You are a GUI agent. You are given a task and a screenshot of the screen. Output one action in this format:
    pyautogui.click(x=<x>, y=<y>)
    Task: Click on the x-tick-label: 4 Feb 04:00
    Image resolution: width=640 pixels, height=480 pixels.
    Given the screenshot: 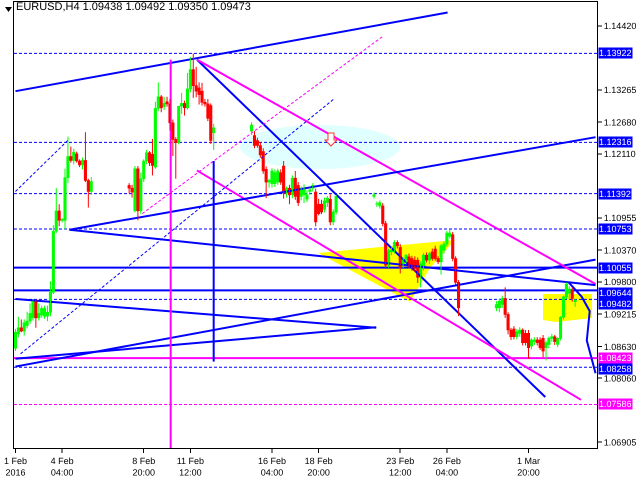 What is the action you would take?
    pyautogui.click(x=62, y=467)
    